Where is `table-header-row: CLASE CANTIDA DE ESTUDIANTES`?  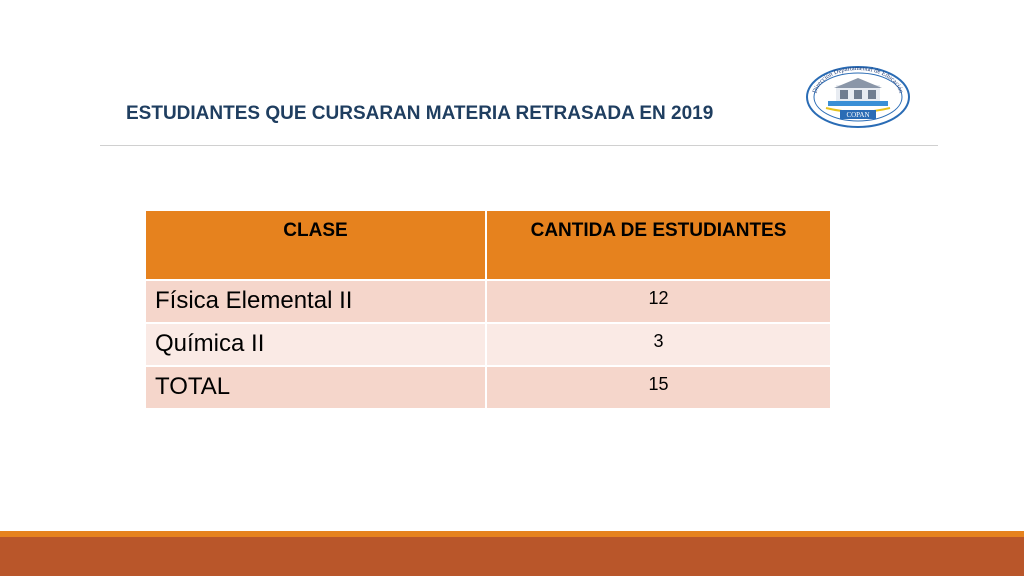
table-header-row: CLASE CANTIDA DE ESTUDIANTES is located at coordinates (488, 245).